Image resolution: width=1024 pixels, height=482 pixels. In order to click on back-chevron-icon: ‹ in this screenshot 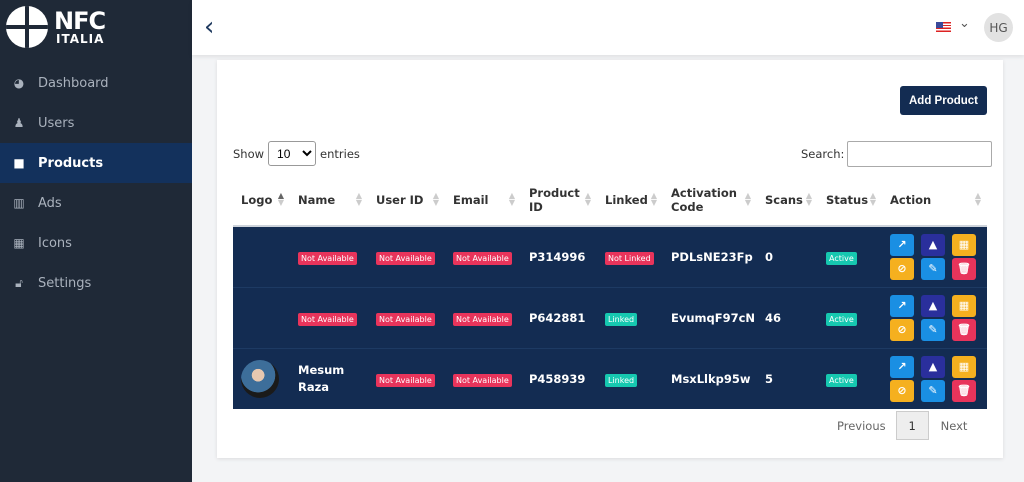, I will do `click(209, 27)`.